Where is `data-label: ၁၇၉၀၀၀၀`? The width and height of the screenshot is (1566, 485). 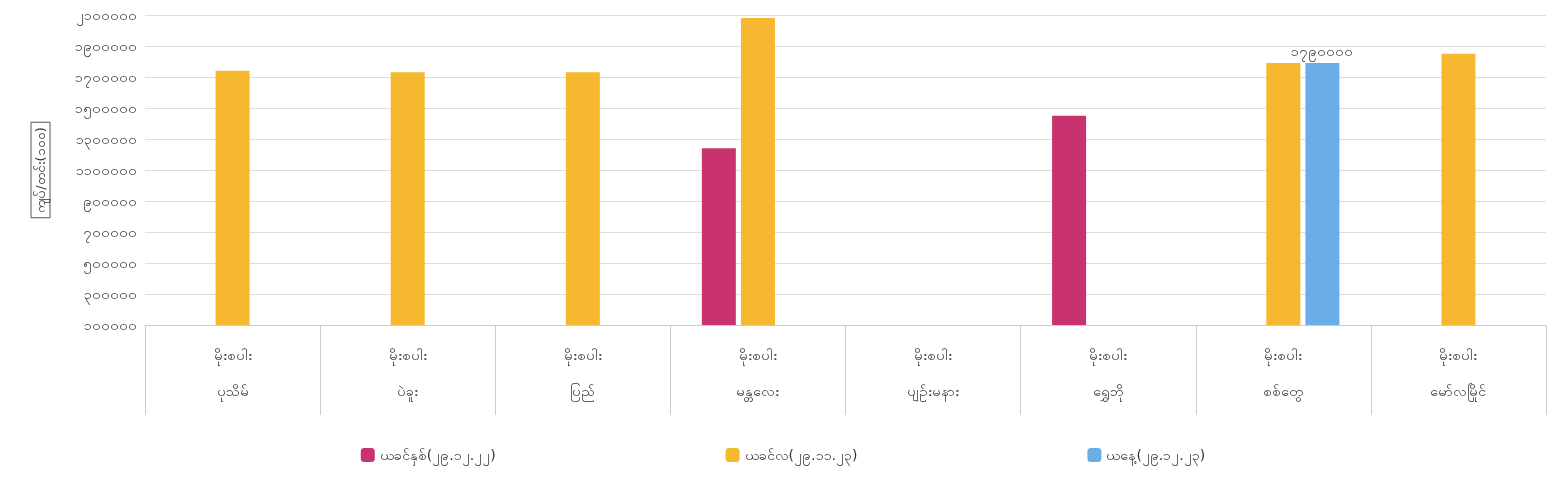 data-label: ၁၇၉၀၀၀၀ is located at coordinates (1322, 53).